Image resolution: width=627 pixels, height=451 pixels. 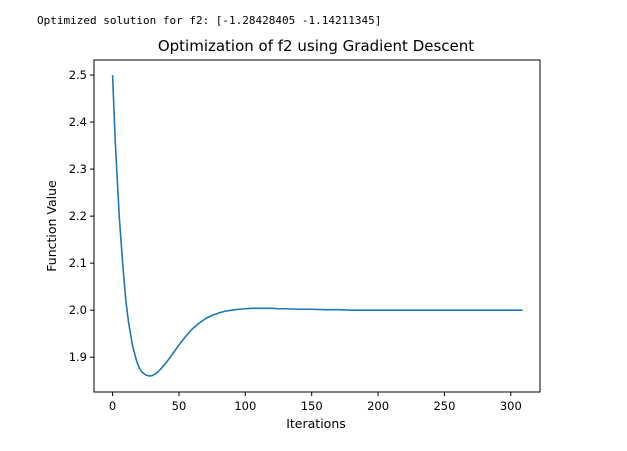 I want to click on y-axis-label: Function Value, so click(x=51, y=226).